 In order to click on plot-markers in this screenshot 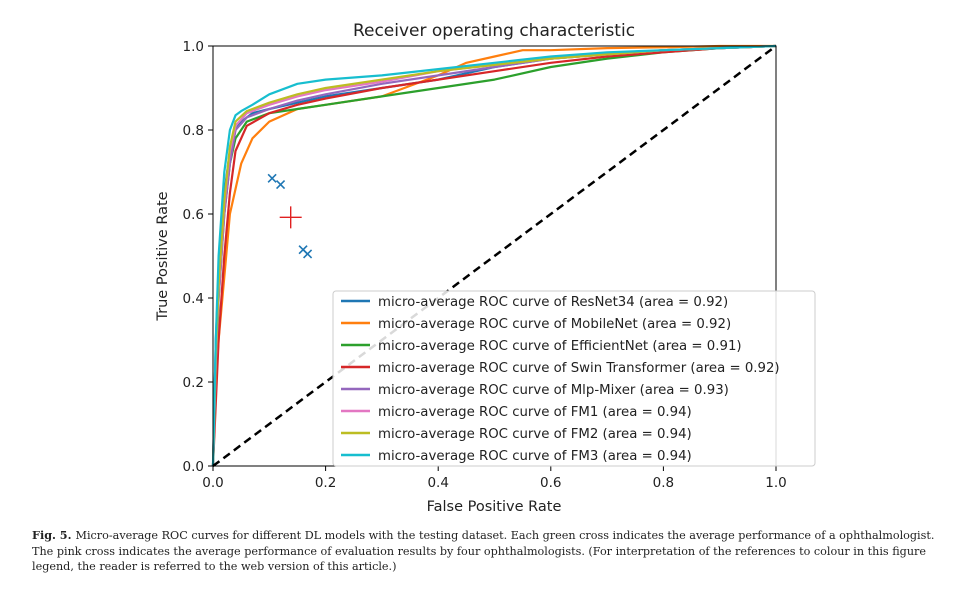, I will do `click(290, 216)`.